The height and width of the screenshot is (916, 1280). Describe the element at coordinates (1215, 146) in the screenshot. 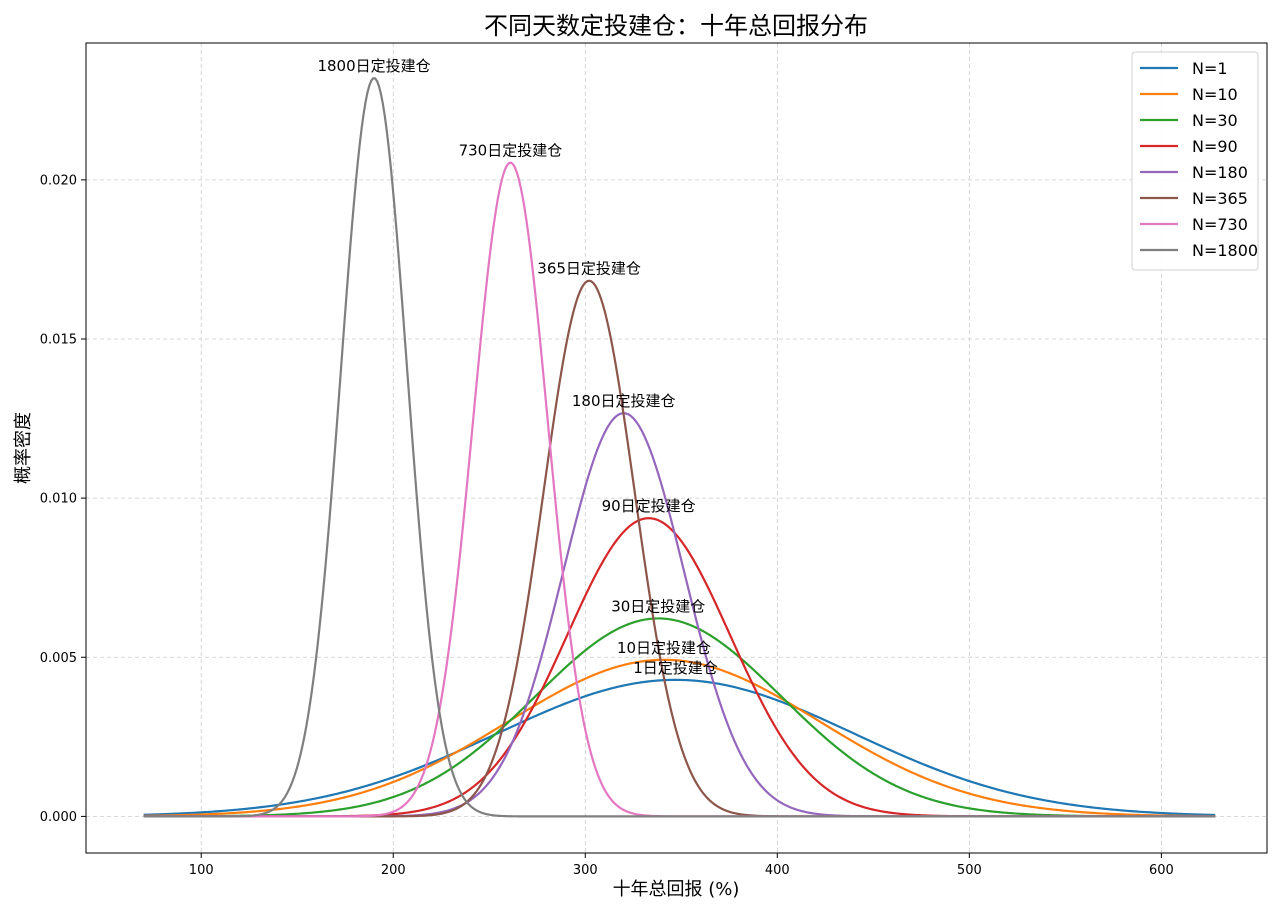

I see `legend-label: N=90` at that location.